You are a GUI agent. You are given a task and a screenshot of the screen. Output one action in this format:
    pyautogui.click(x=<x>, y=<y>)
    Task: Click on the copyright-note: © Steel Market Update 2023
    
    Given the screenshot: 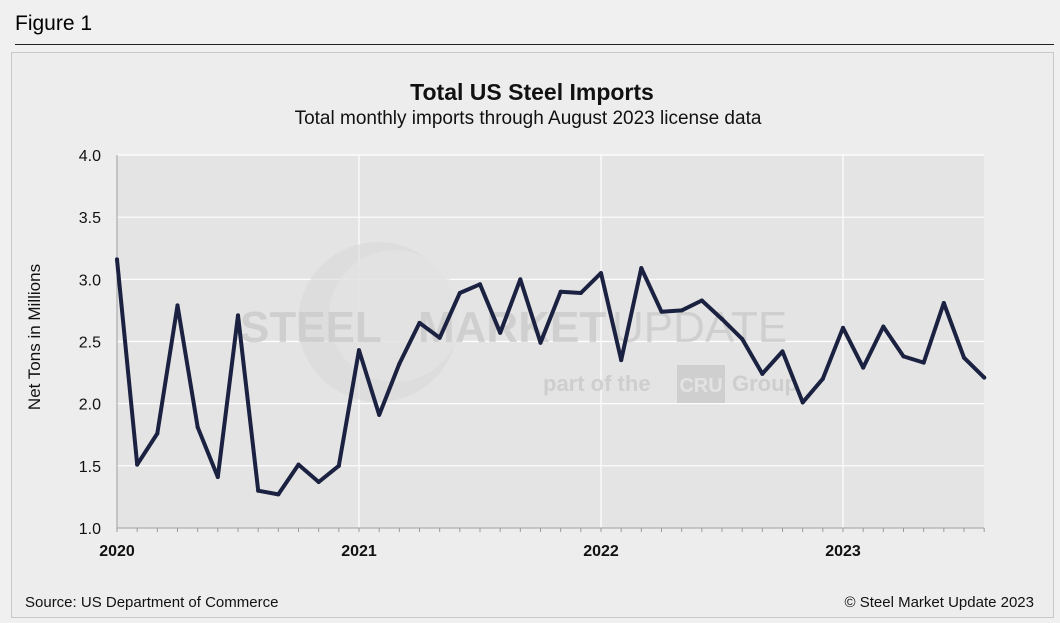 What is the action you would take?
    pyautogui.click(x=940, y=602)
    